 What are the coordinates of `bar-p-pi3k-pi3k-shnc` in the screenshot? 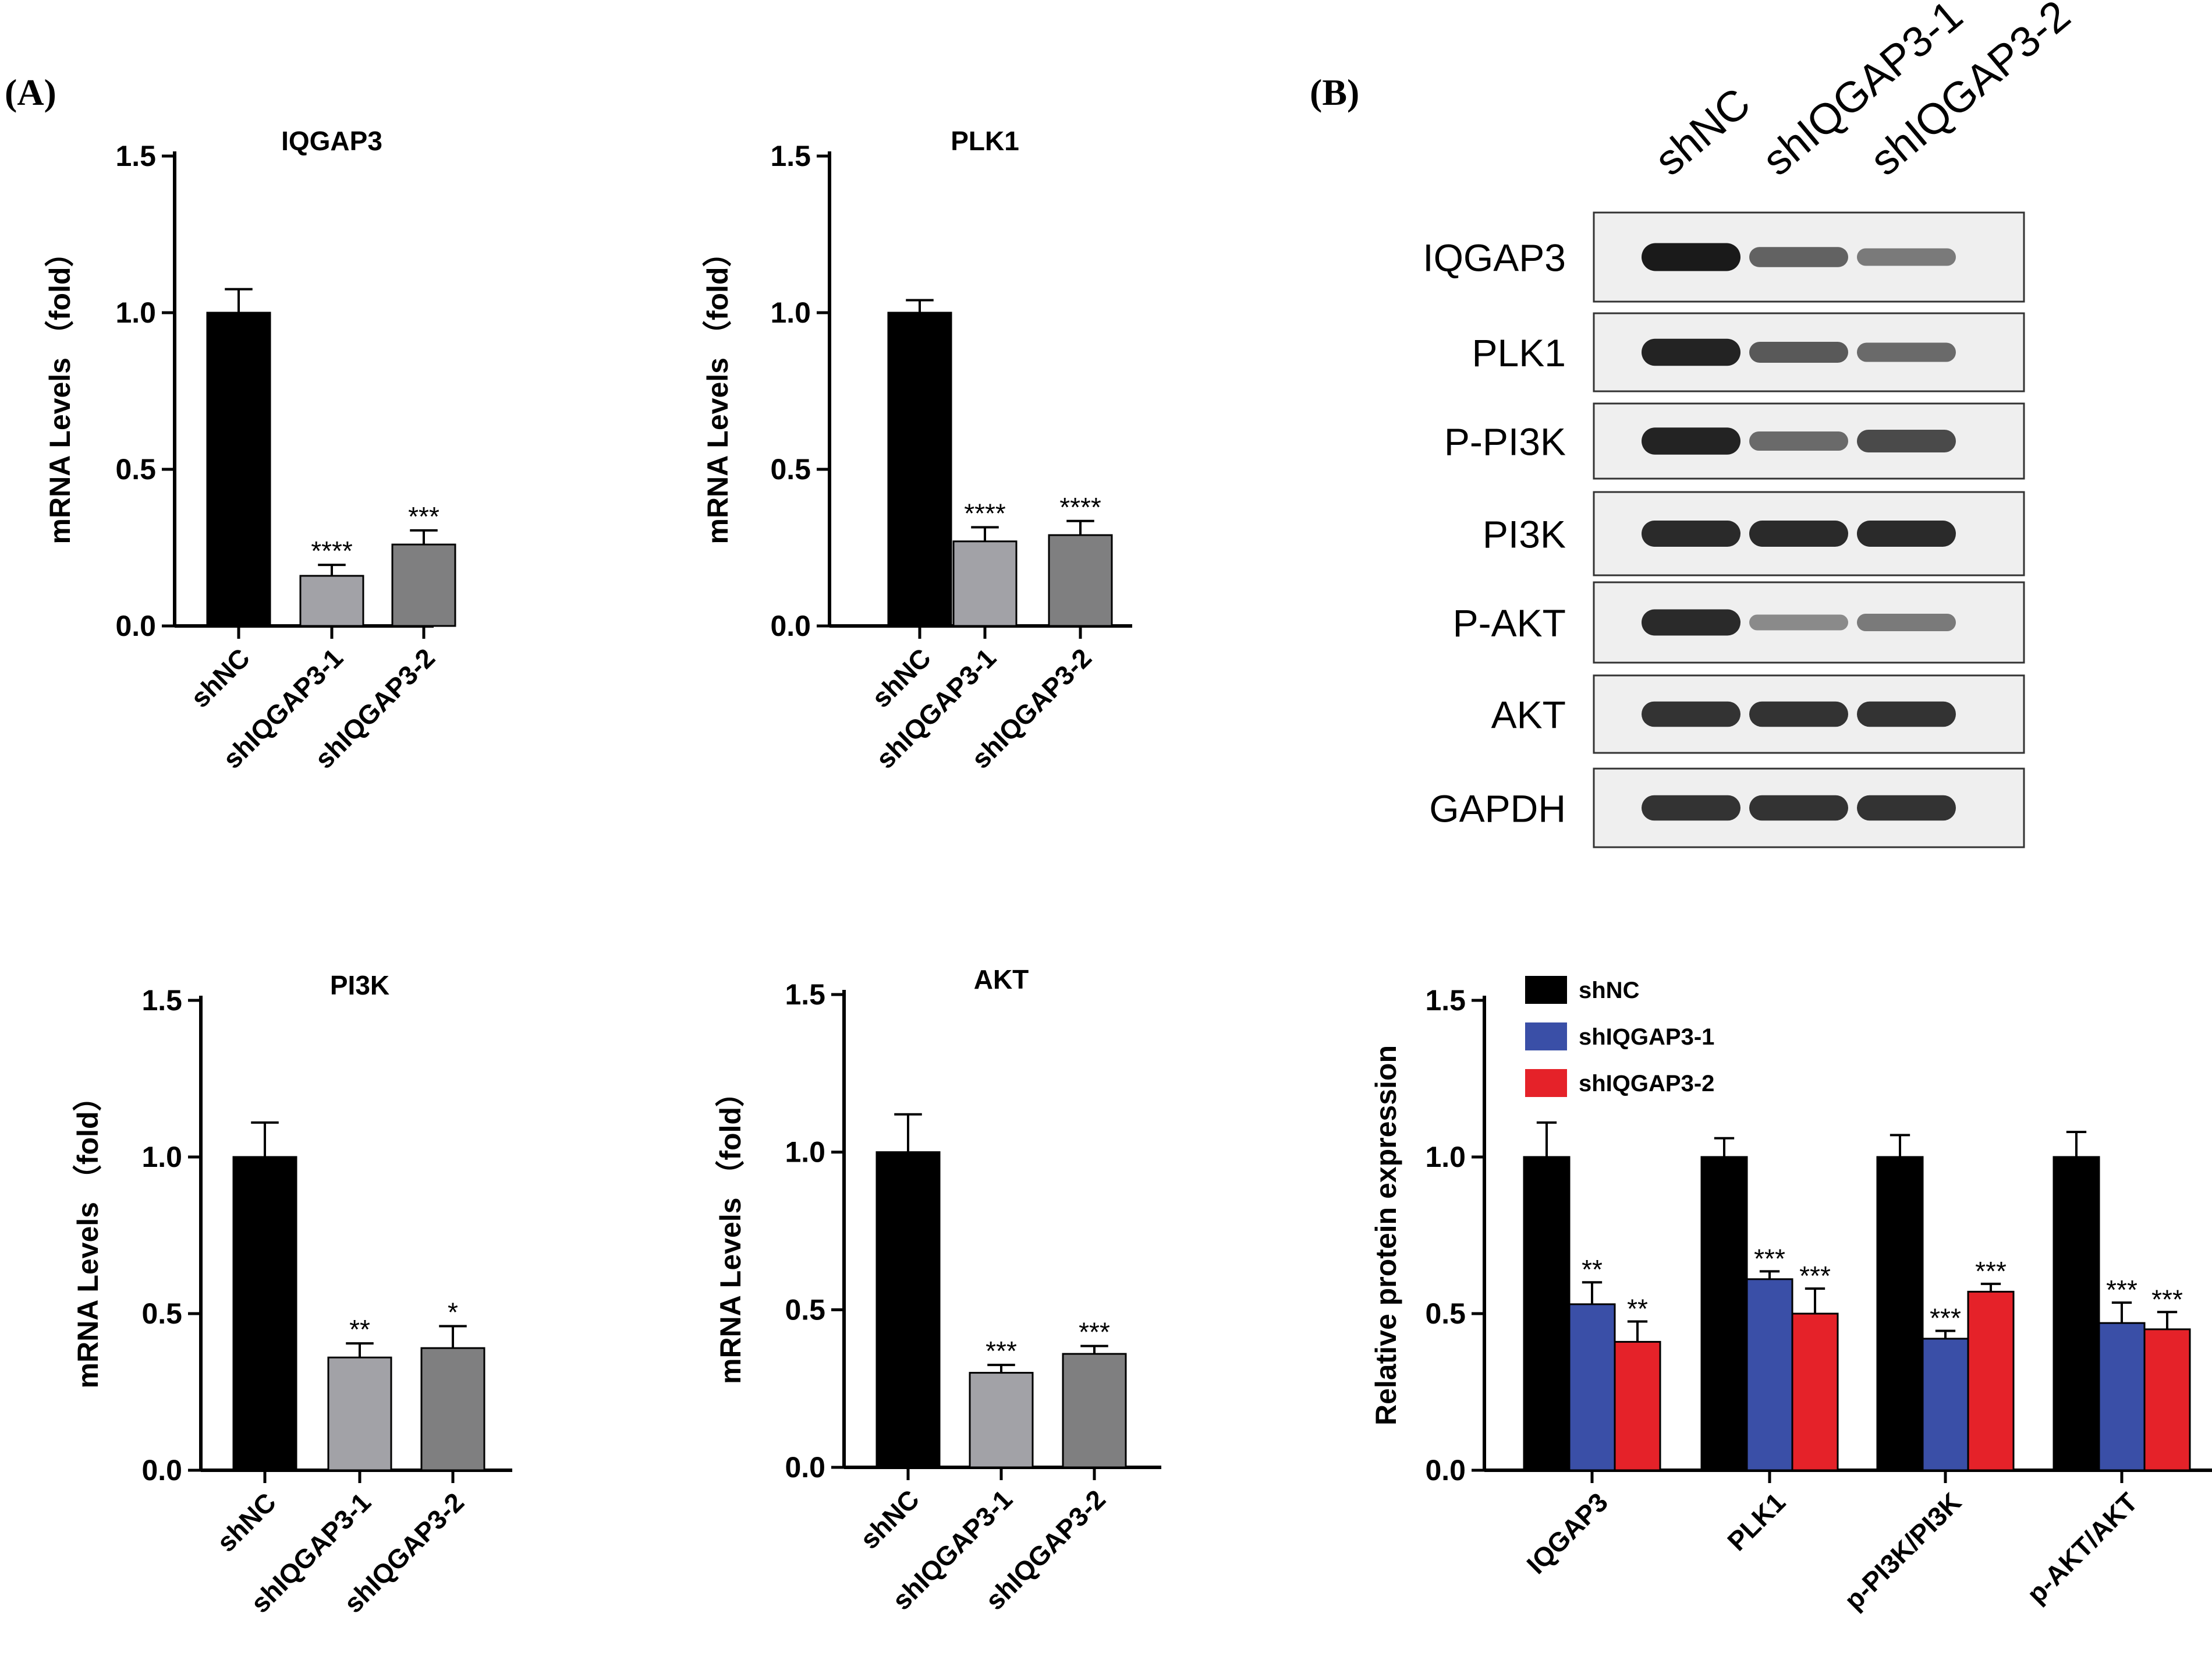 It's located at (1900, 1313).